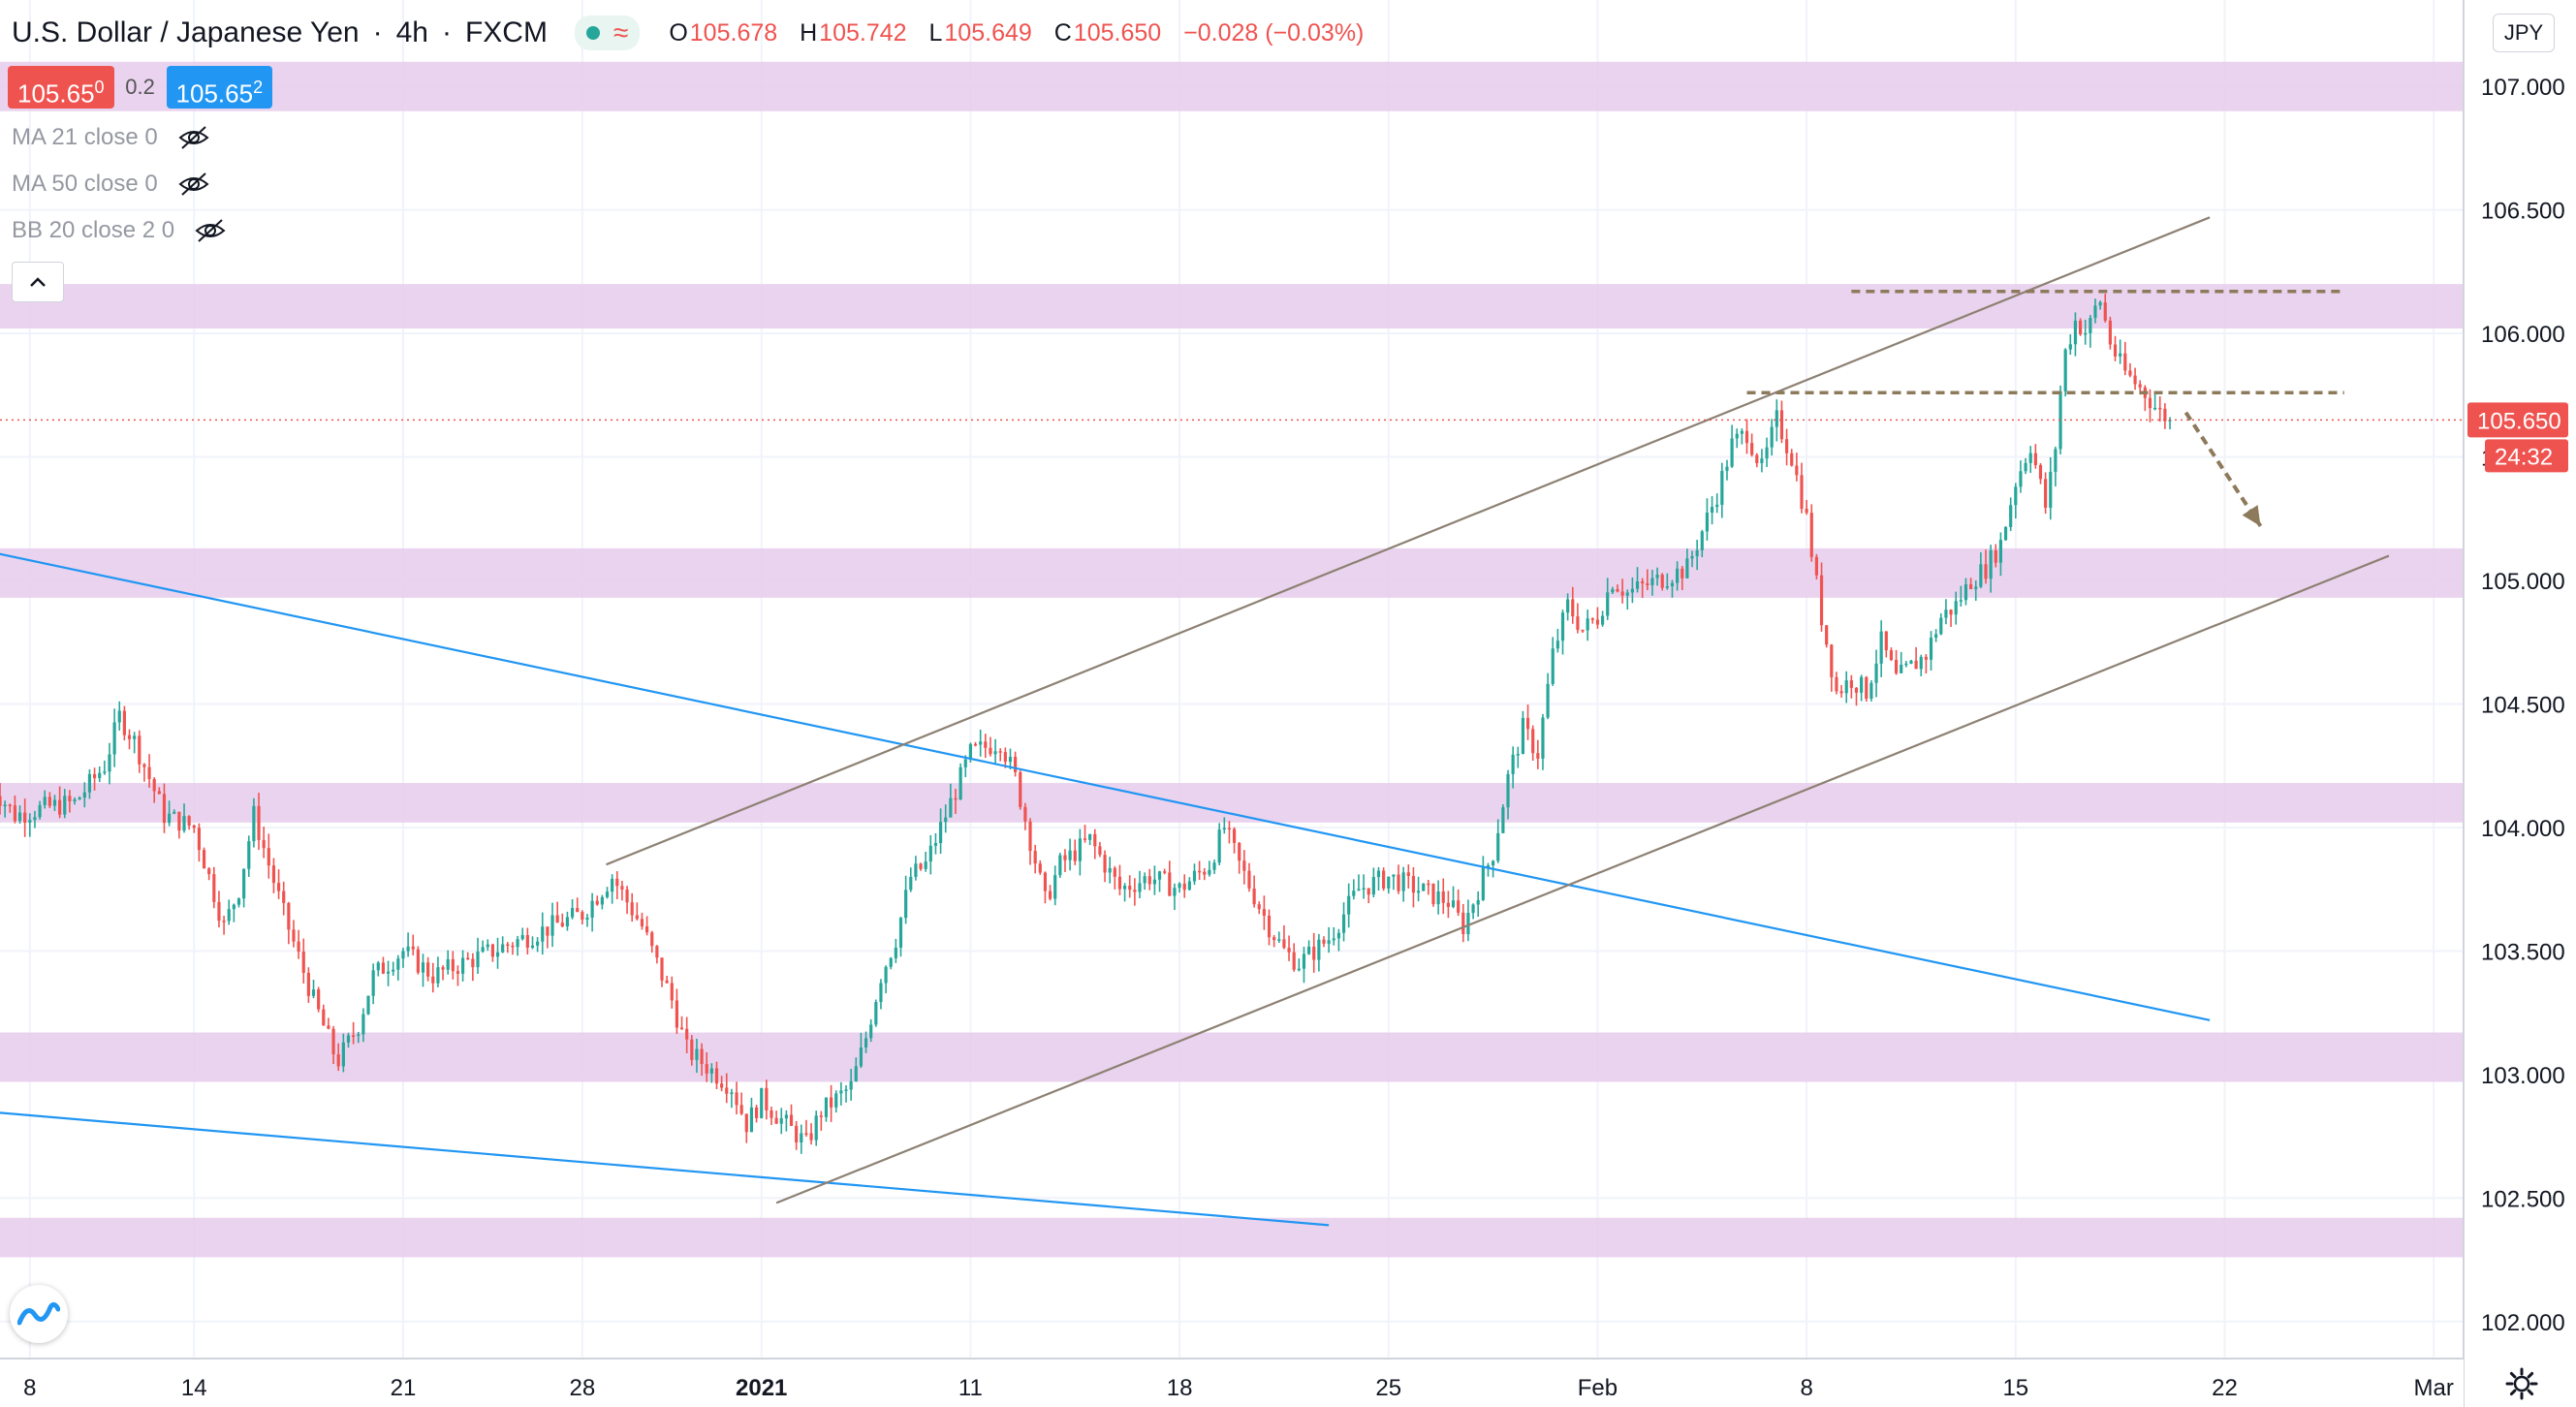 This screenshot has width=2576, height=1407. What do you see at coordinates (607, 33) in the screenshot?
I see `market-status-pill: ≈` at bounding box center [607, 33].